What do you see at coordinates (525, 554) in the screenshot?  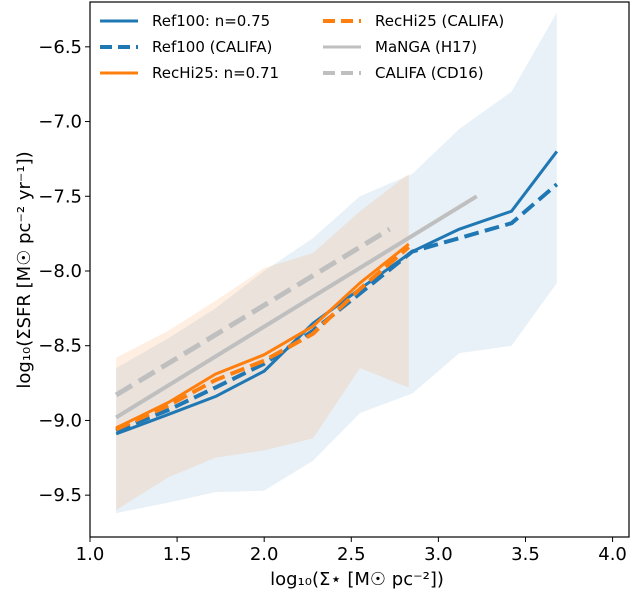 I see `x-tick-label: 3.5` at bounding box center [525, 554].